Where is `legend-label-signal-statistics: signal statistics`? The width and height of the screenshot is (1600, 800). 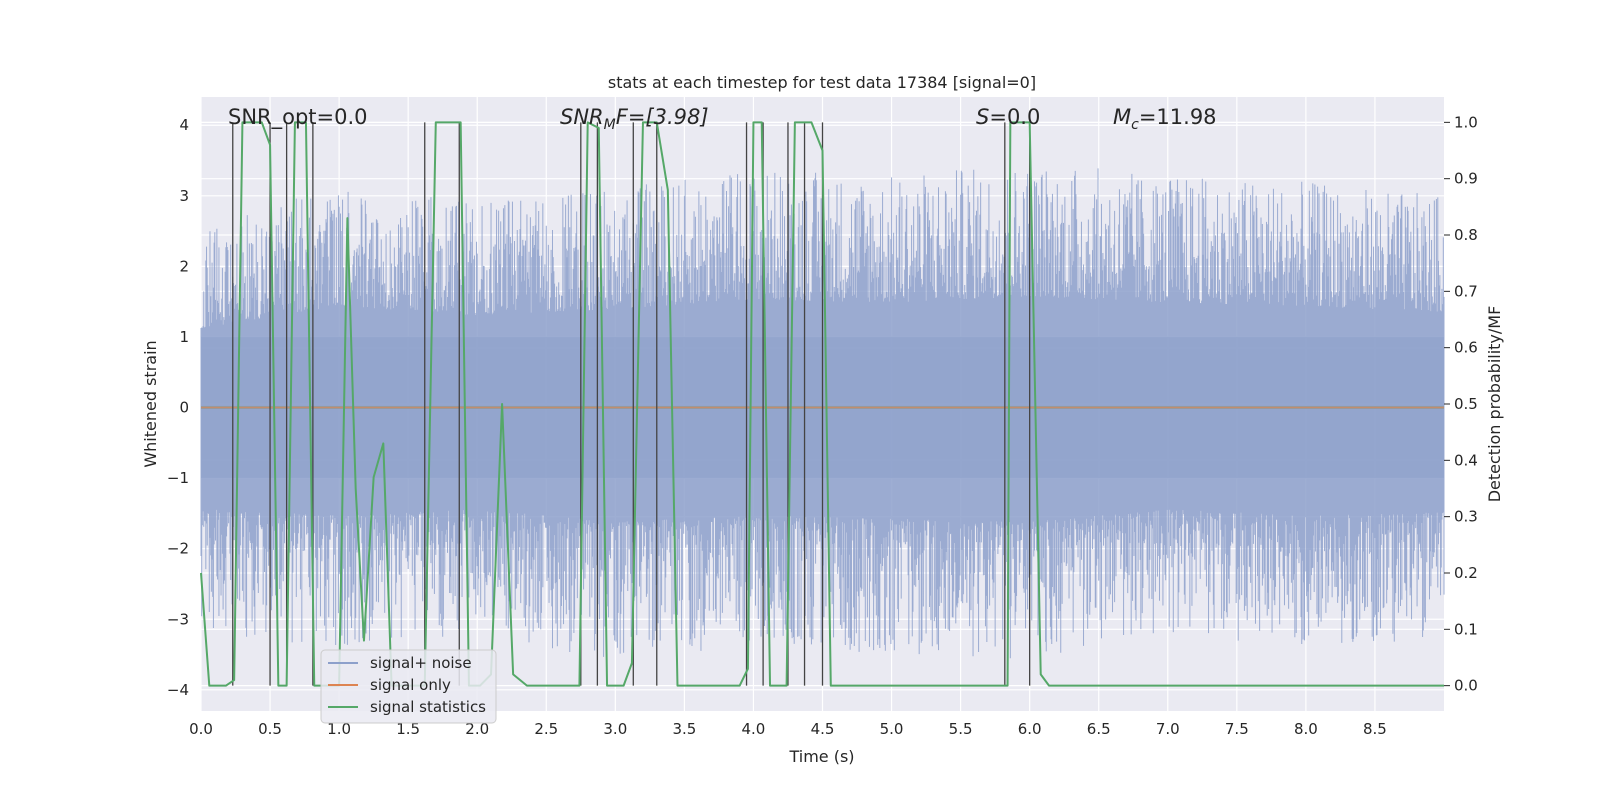
legend-label-signal-statistics: signal statistics is located at coordinates (428, 707).